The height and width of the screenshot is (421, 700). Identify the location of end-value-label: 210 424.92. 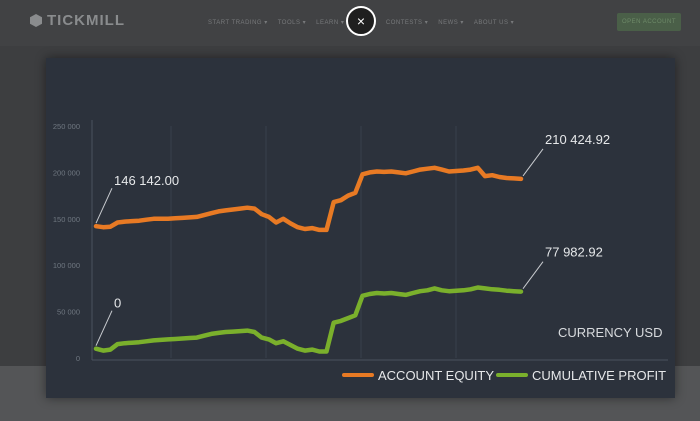
(577, 139).